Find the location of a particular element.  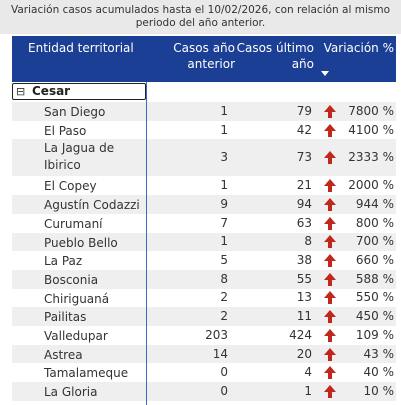

number-cell: 13 is located at coordinates (304, 297).